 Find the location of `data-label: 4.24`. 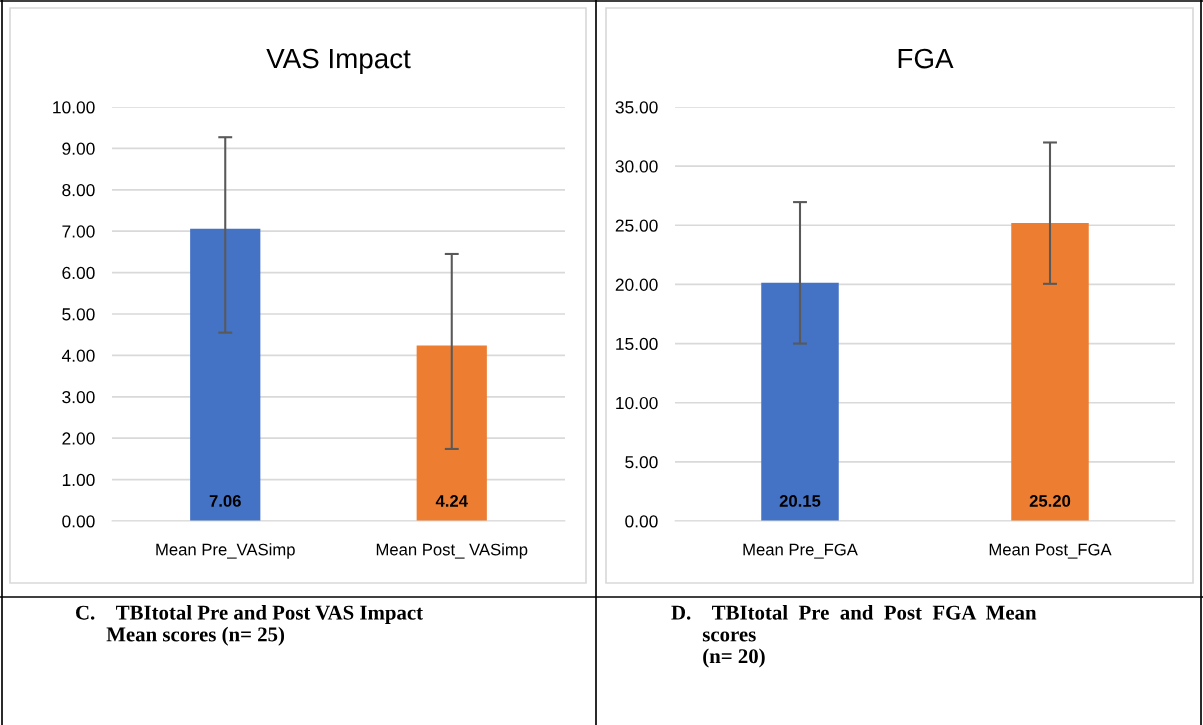

data-label: 4.24 is located at coordinates (451, 501).